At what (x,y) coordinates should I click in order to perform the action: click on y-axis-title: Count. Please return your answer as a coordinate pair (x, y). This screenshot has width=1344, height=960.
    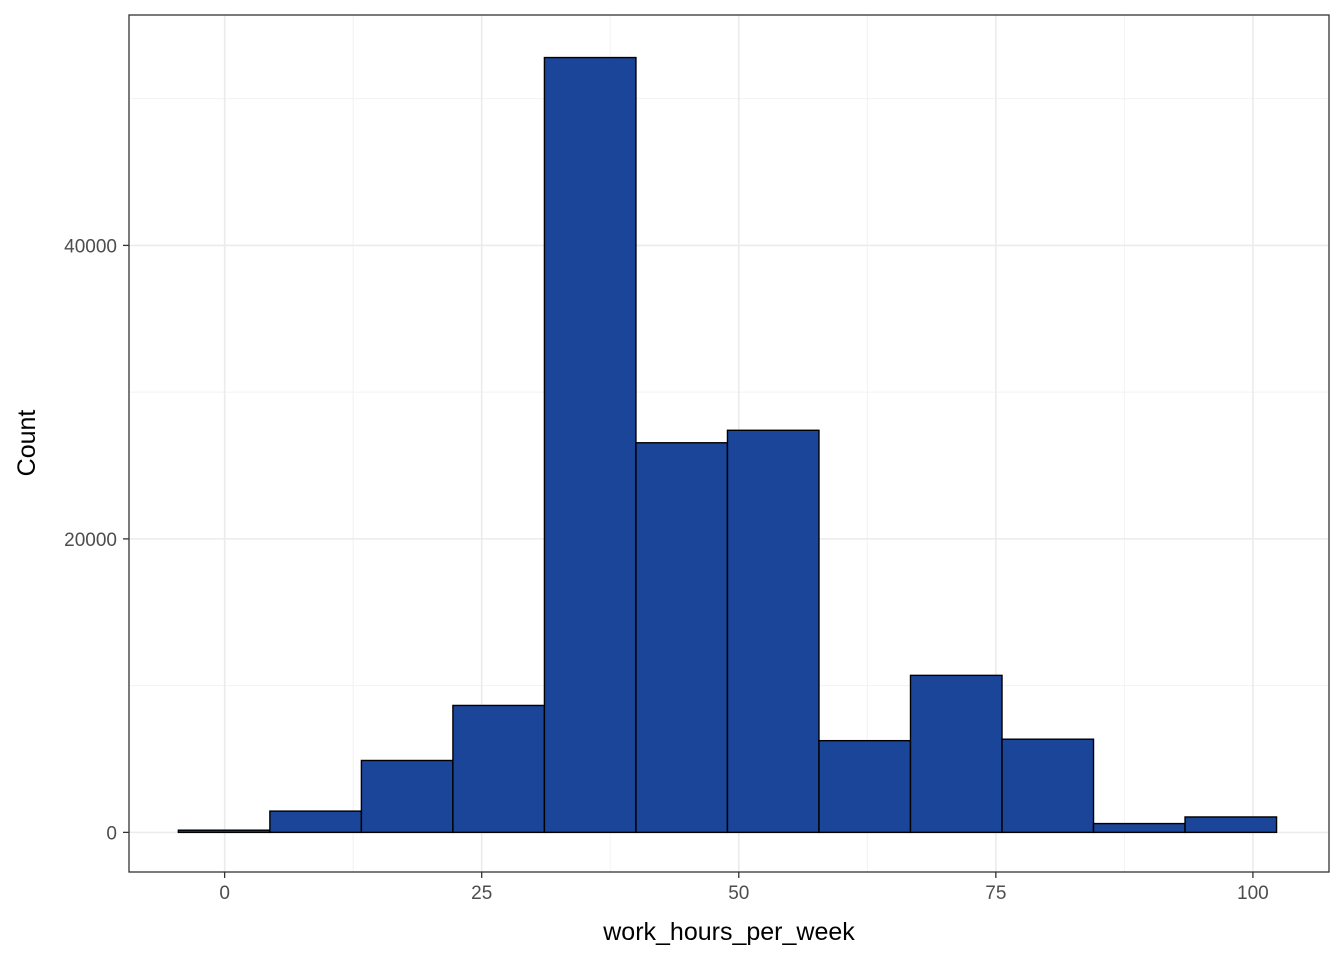
    Looking at the image, I should click on (27, 443).